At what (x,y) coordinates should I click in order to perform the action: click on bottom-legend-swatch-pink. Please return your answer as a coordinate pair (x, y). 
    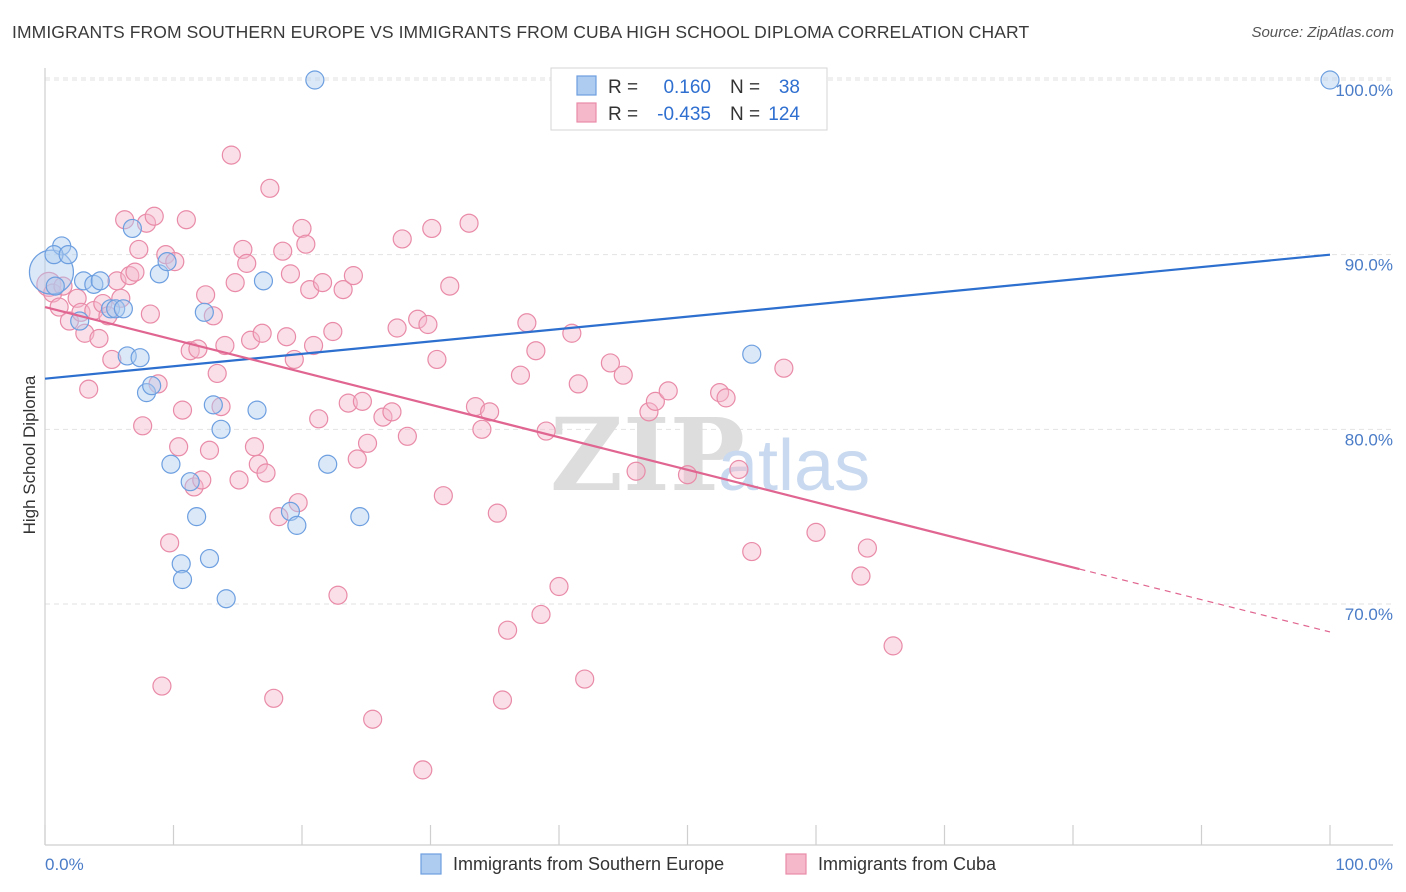
    Looking at the image, I should click on (796, 864).